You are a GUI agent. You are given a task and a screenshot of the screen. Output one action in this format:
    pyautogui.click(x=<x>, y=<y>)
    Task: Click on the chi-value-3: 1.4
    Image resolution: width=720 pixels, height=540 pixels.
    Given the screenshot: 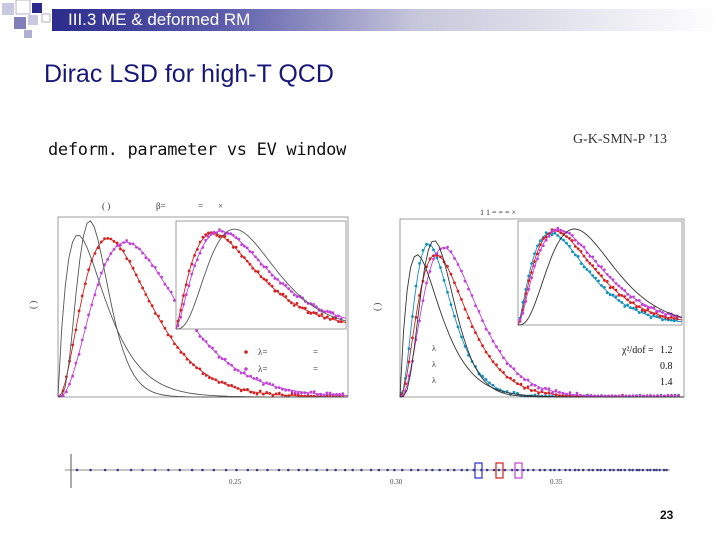 What is the action you would take?
    pyautogui.click(x=666, y=382)
    